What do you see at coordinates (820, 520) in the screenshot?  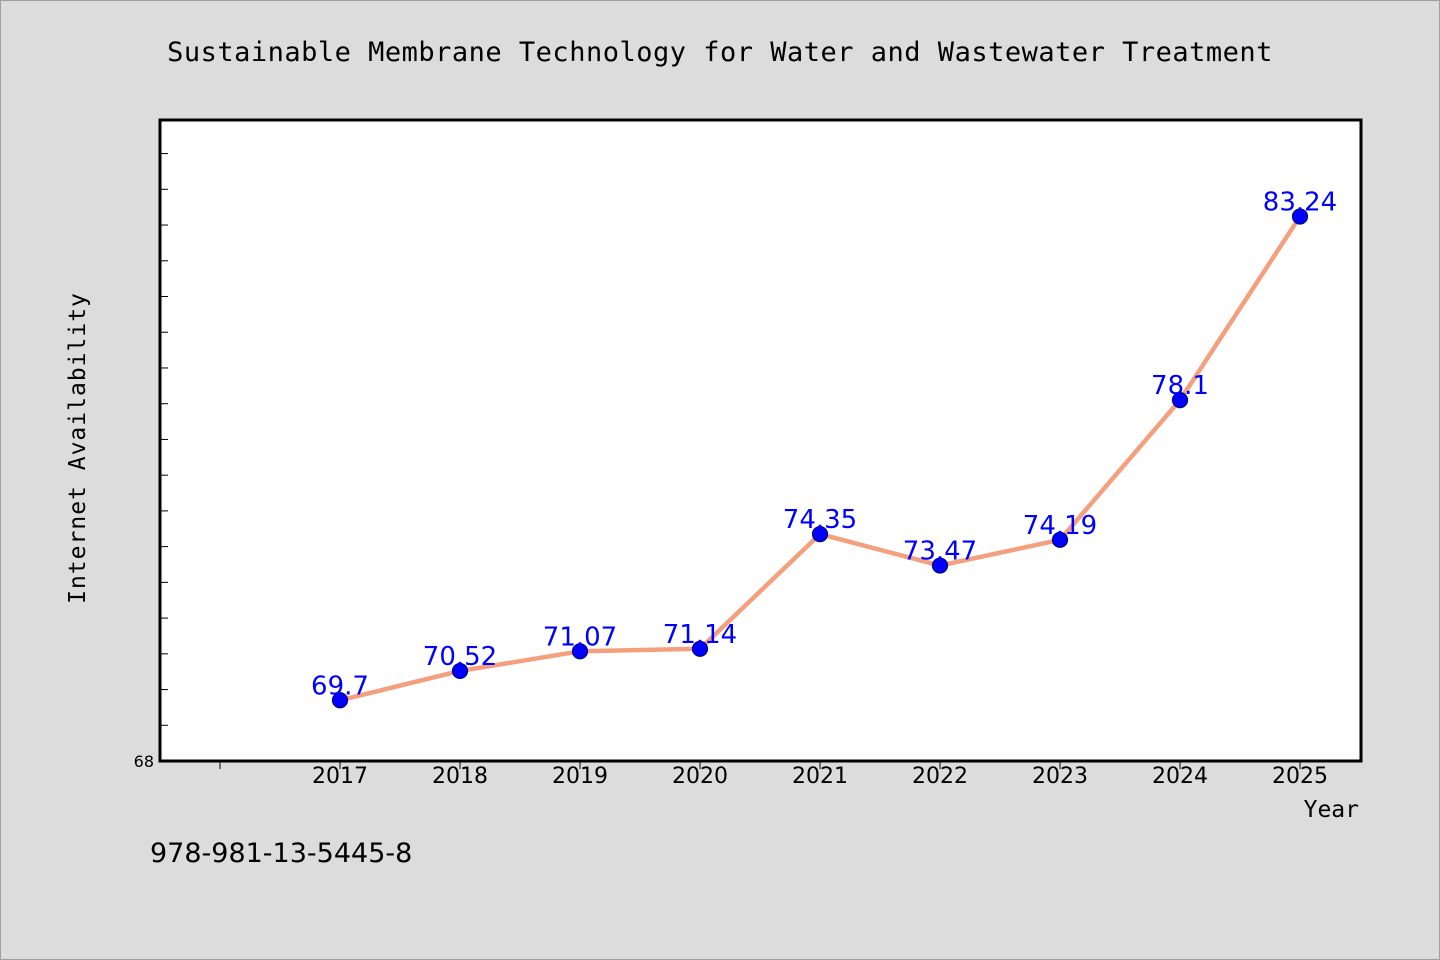 I see `data-label: 74.35` at bounding box center [820, 520].